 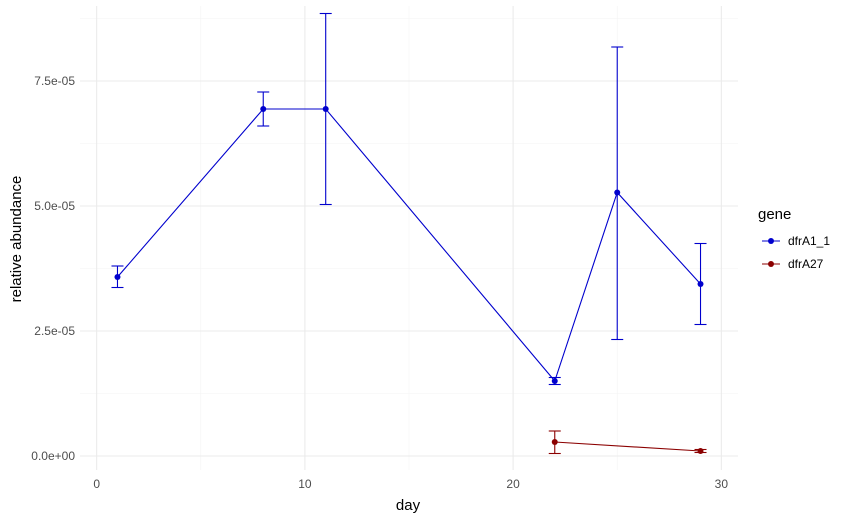 I want to click on x-tick-label: 20, so click(x=513, y=484).